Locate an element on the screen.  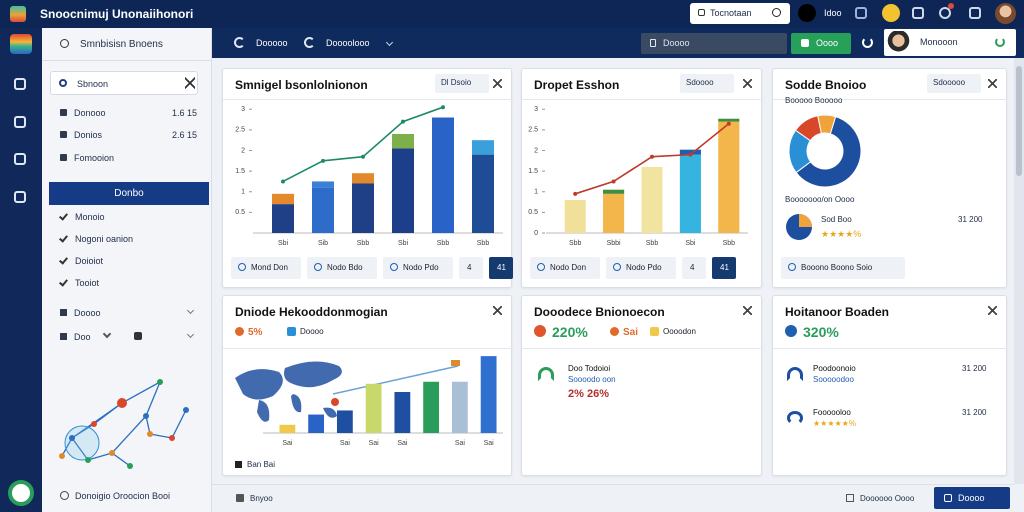
info-icon is located at coordinates (807, 13).